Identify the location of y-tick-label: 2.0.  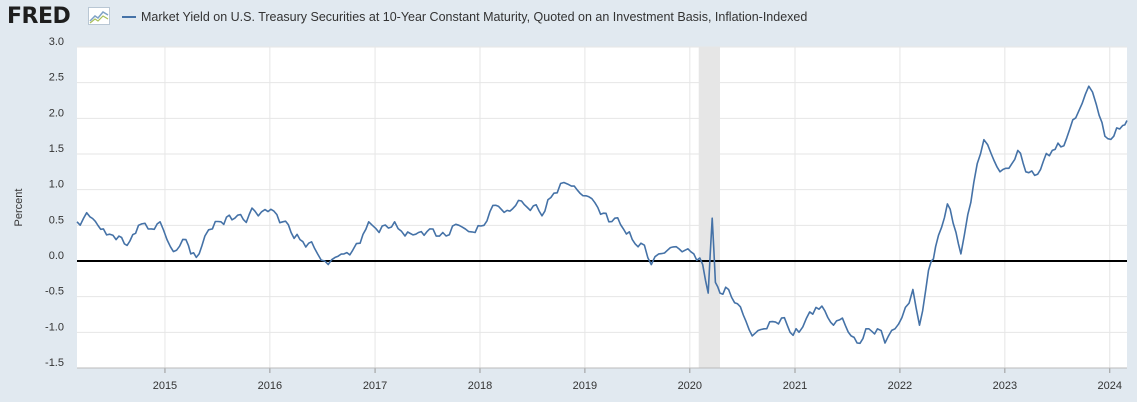
(56, 113).